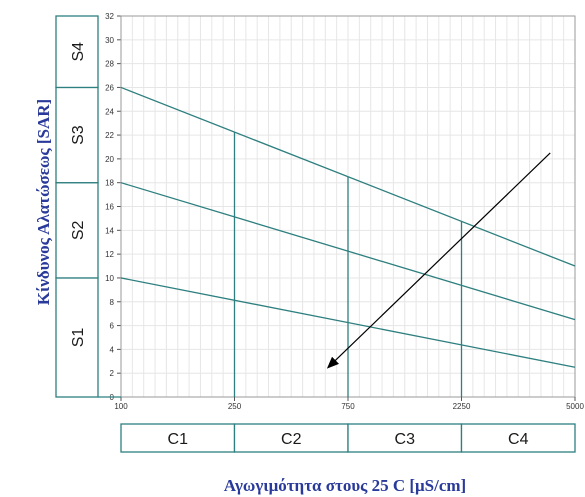 The width and height of the screenshot is (585, 497). What do you see at coordinates (112, 349) in the screenshot?
I see `y-tick-label: 4` at bounding box center [112, 349].